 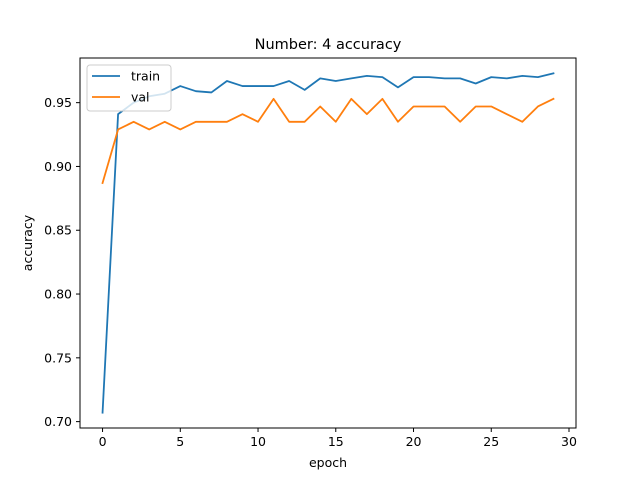 I want to click on y-tick-label: 0.75, so click(x=58, y=357).